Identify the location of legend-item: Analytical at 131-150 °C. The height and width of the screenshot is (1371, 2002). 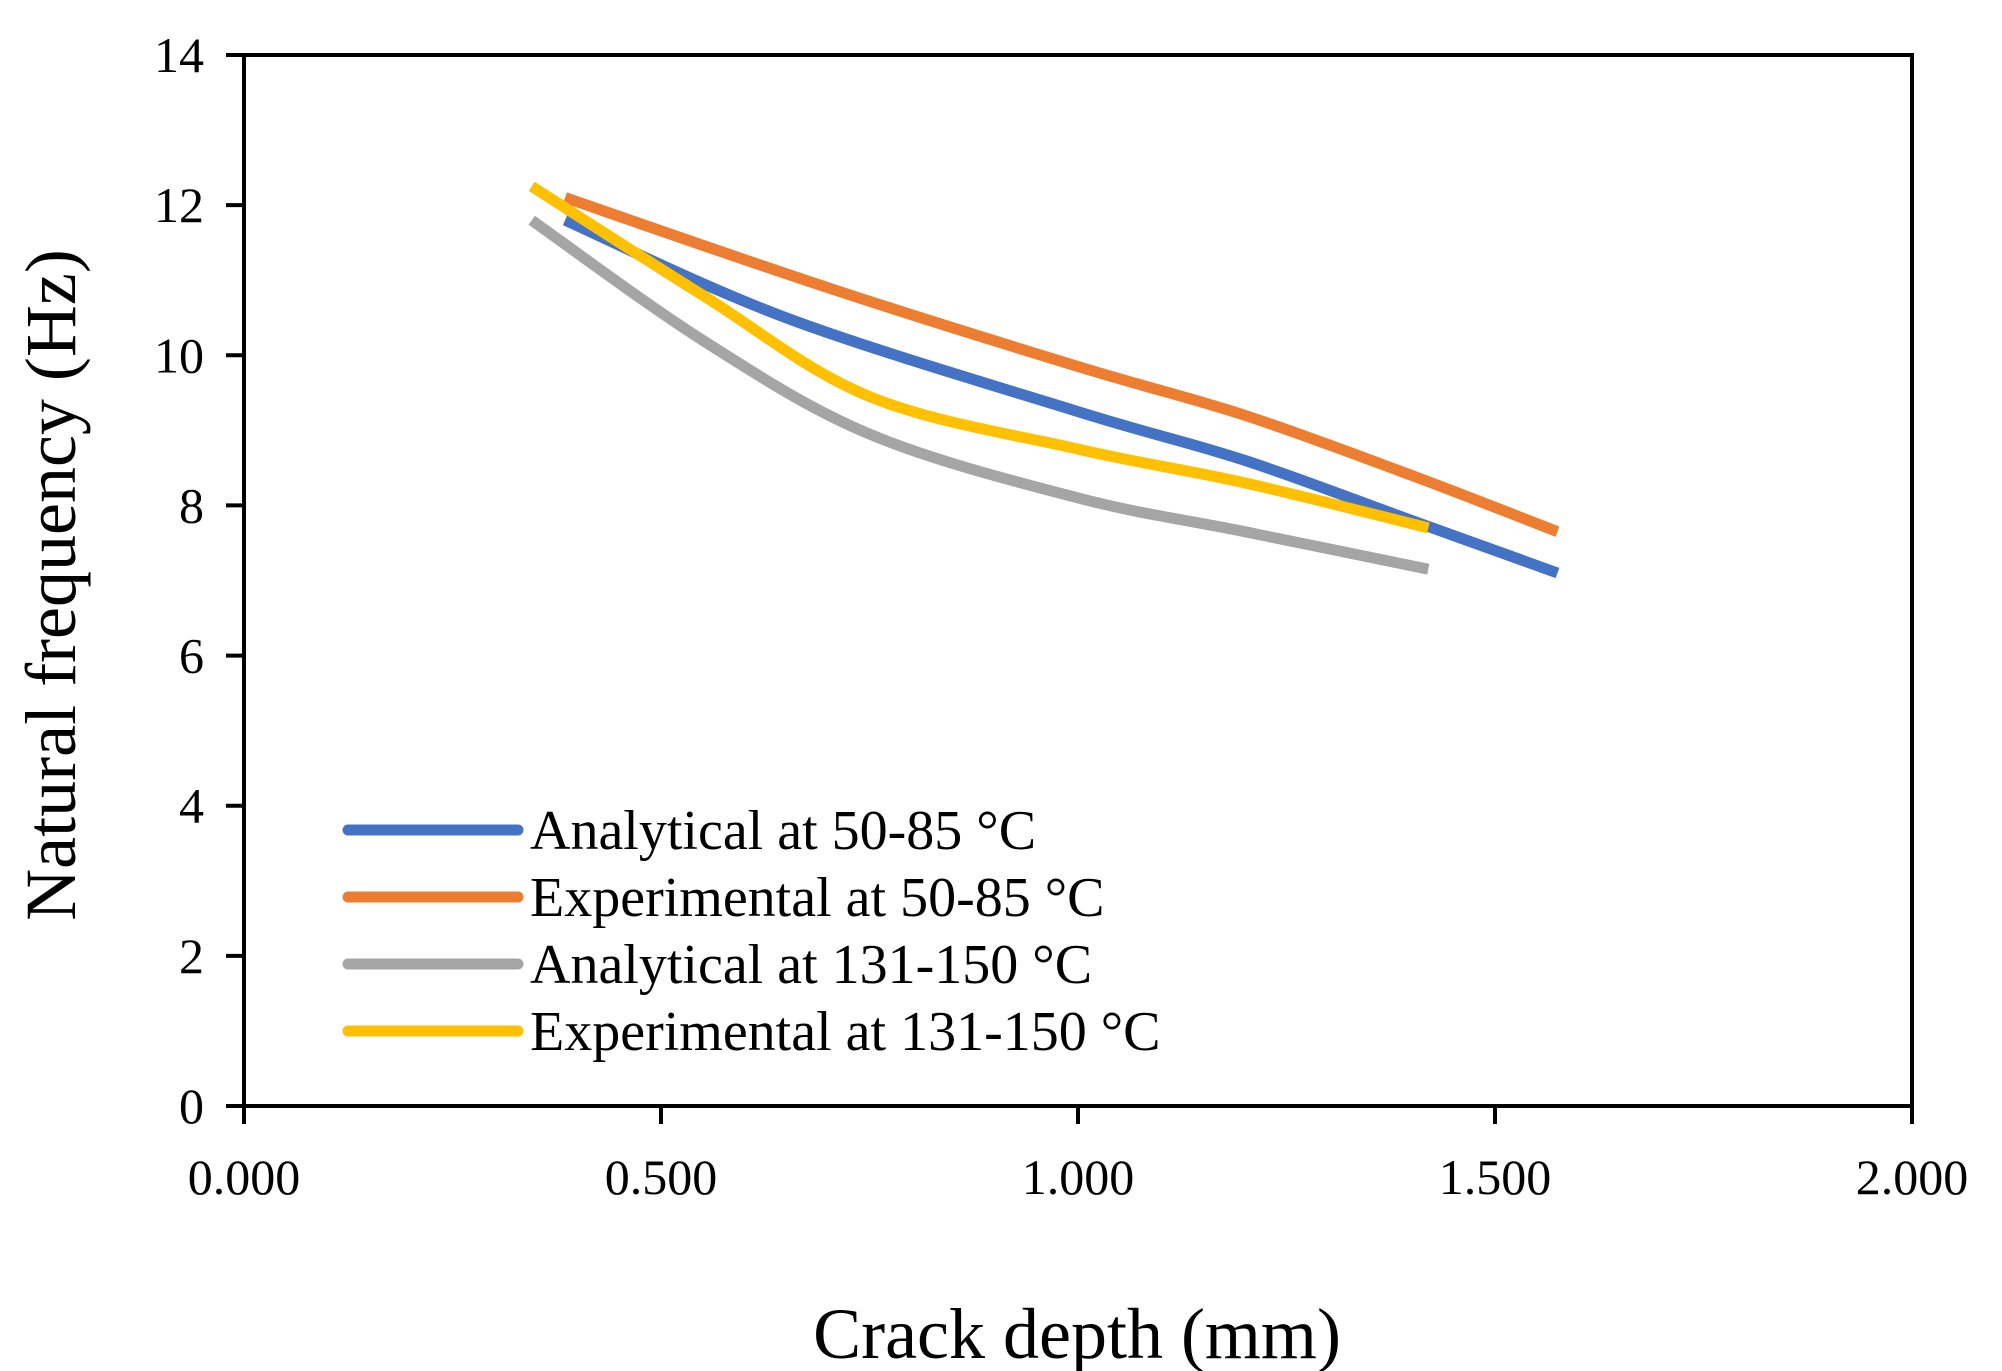
(717, 965).